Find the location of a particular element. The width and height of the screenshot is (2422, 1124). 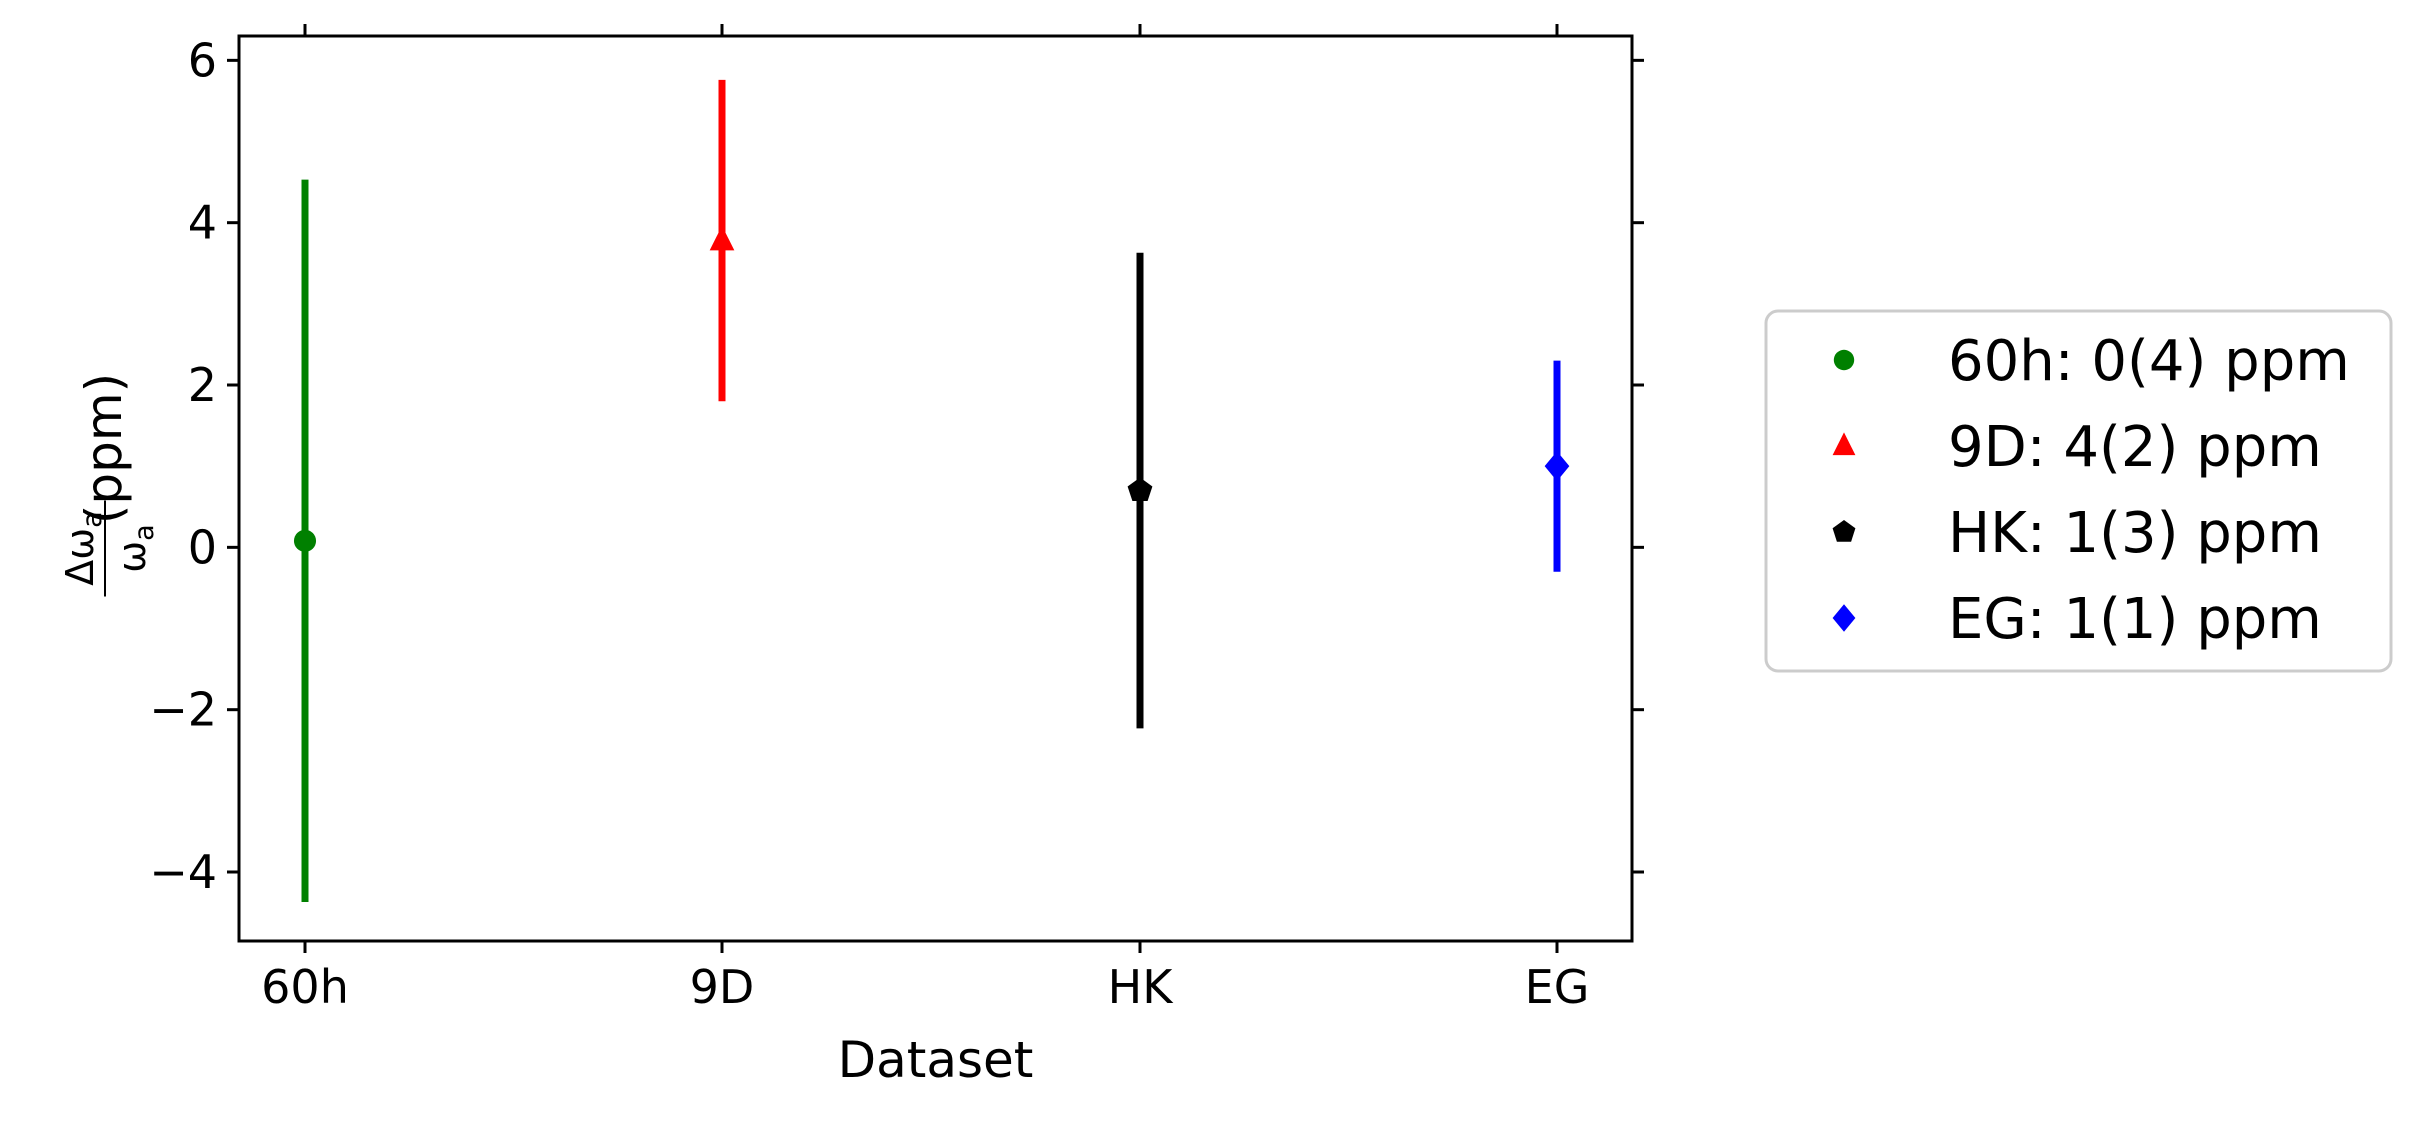

y-tick-label: 2 is located at coordinates (202, 385).